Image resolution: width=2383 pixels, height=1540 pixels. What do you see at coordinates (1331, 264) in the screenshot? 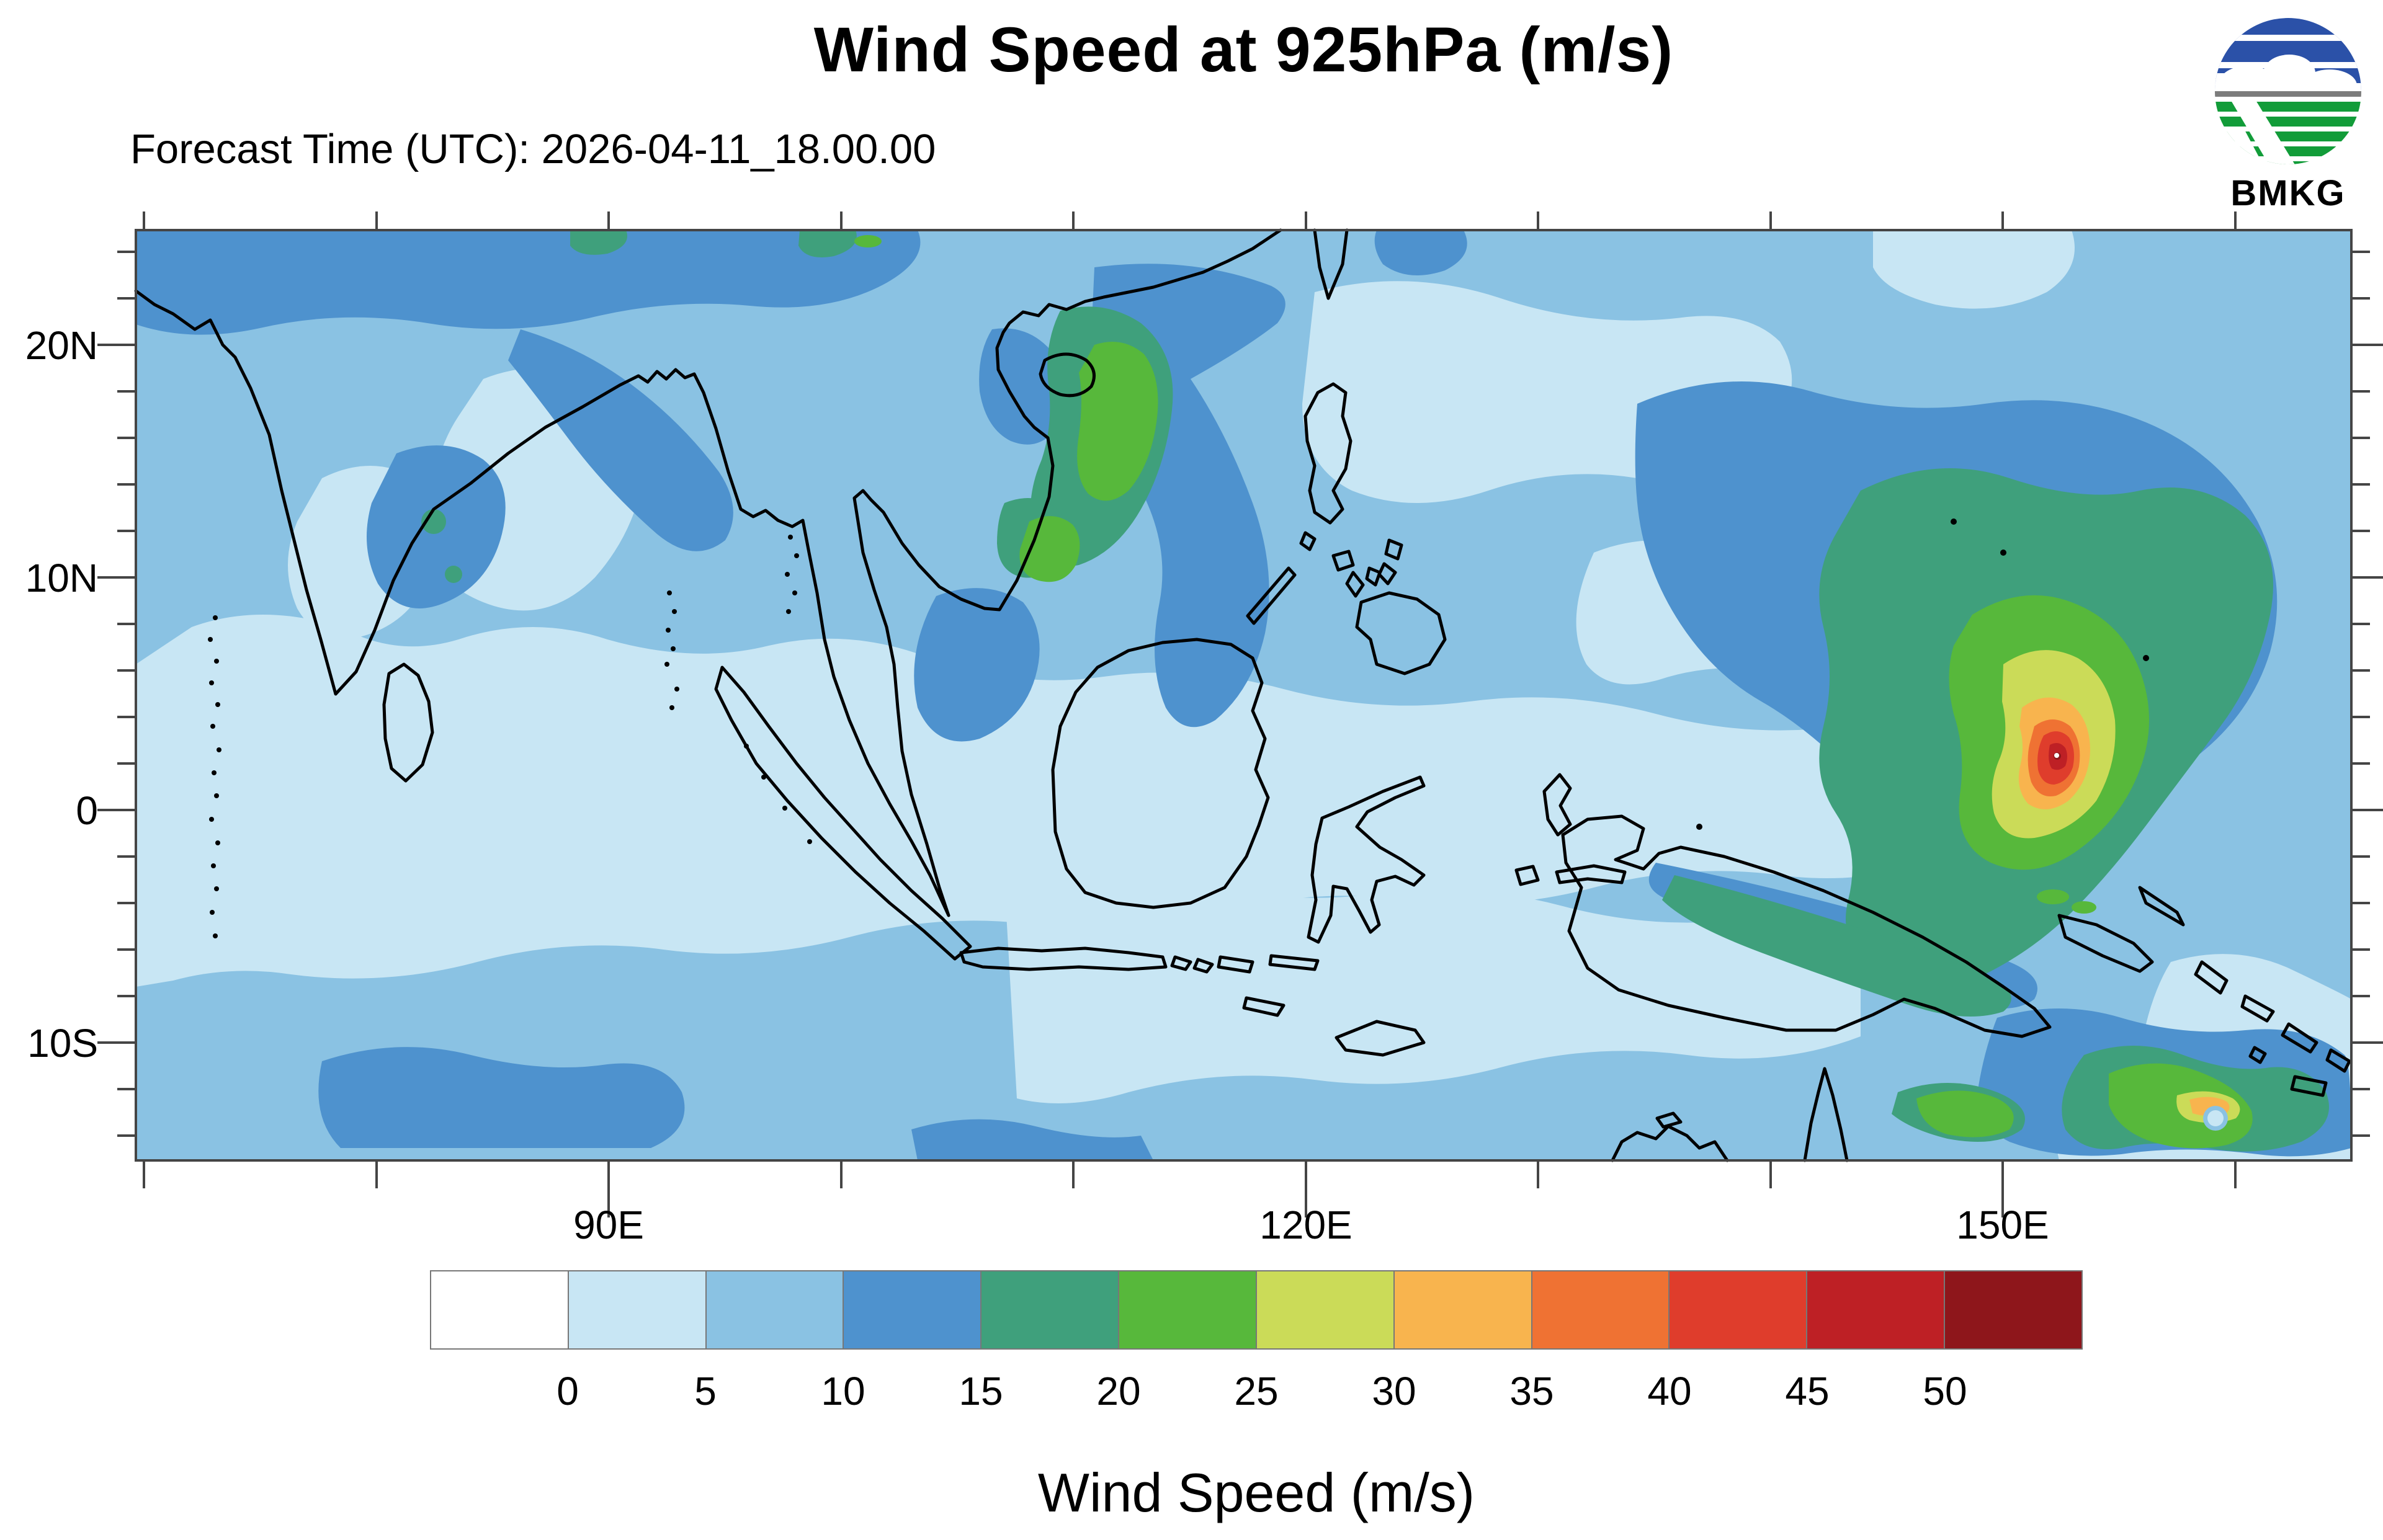
I see `coastline-taiwan` at bounding box center [1331, 264].